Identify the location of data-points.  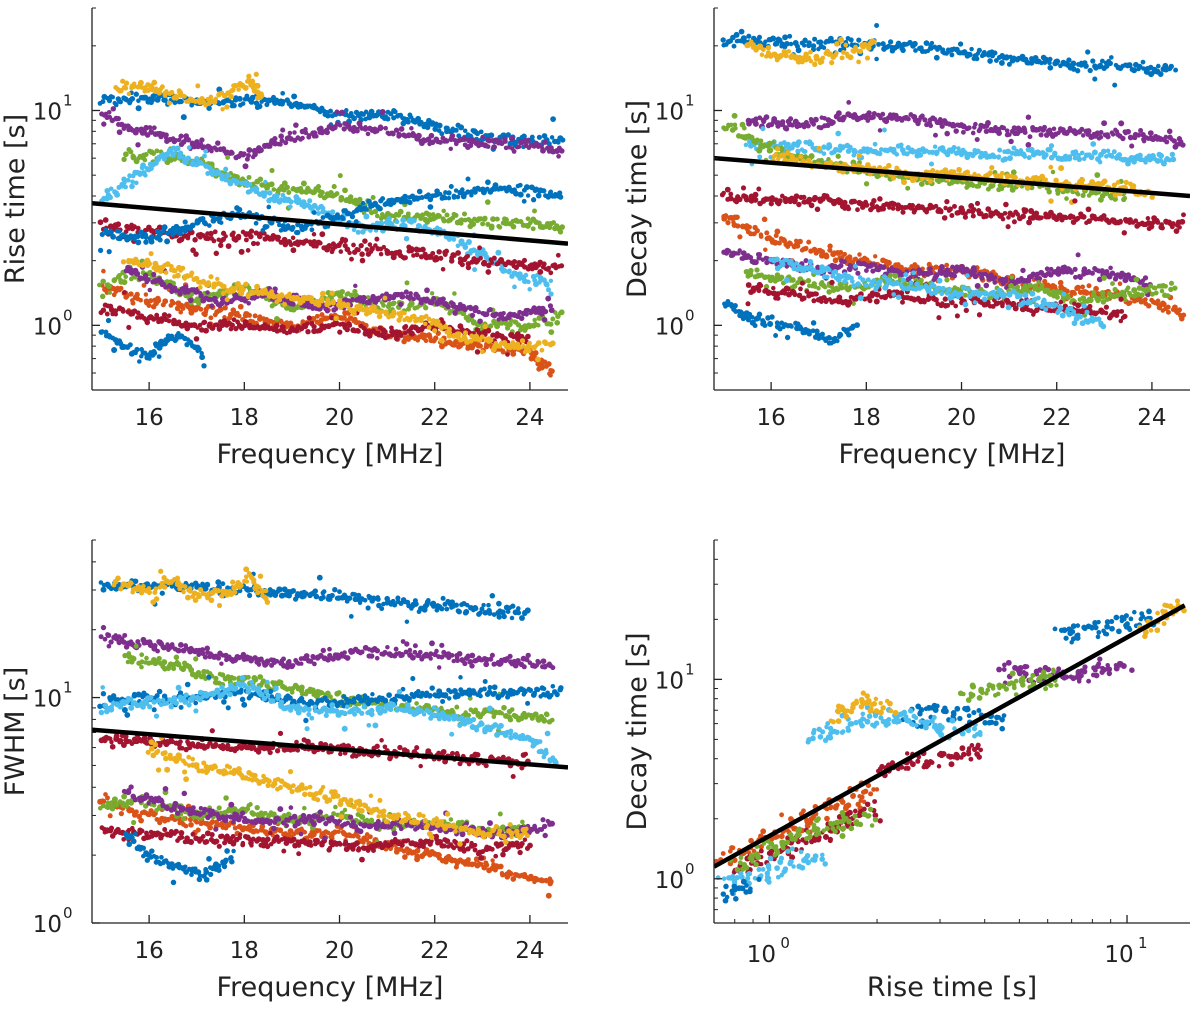
(953, 184).